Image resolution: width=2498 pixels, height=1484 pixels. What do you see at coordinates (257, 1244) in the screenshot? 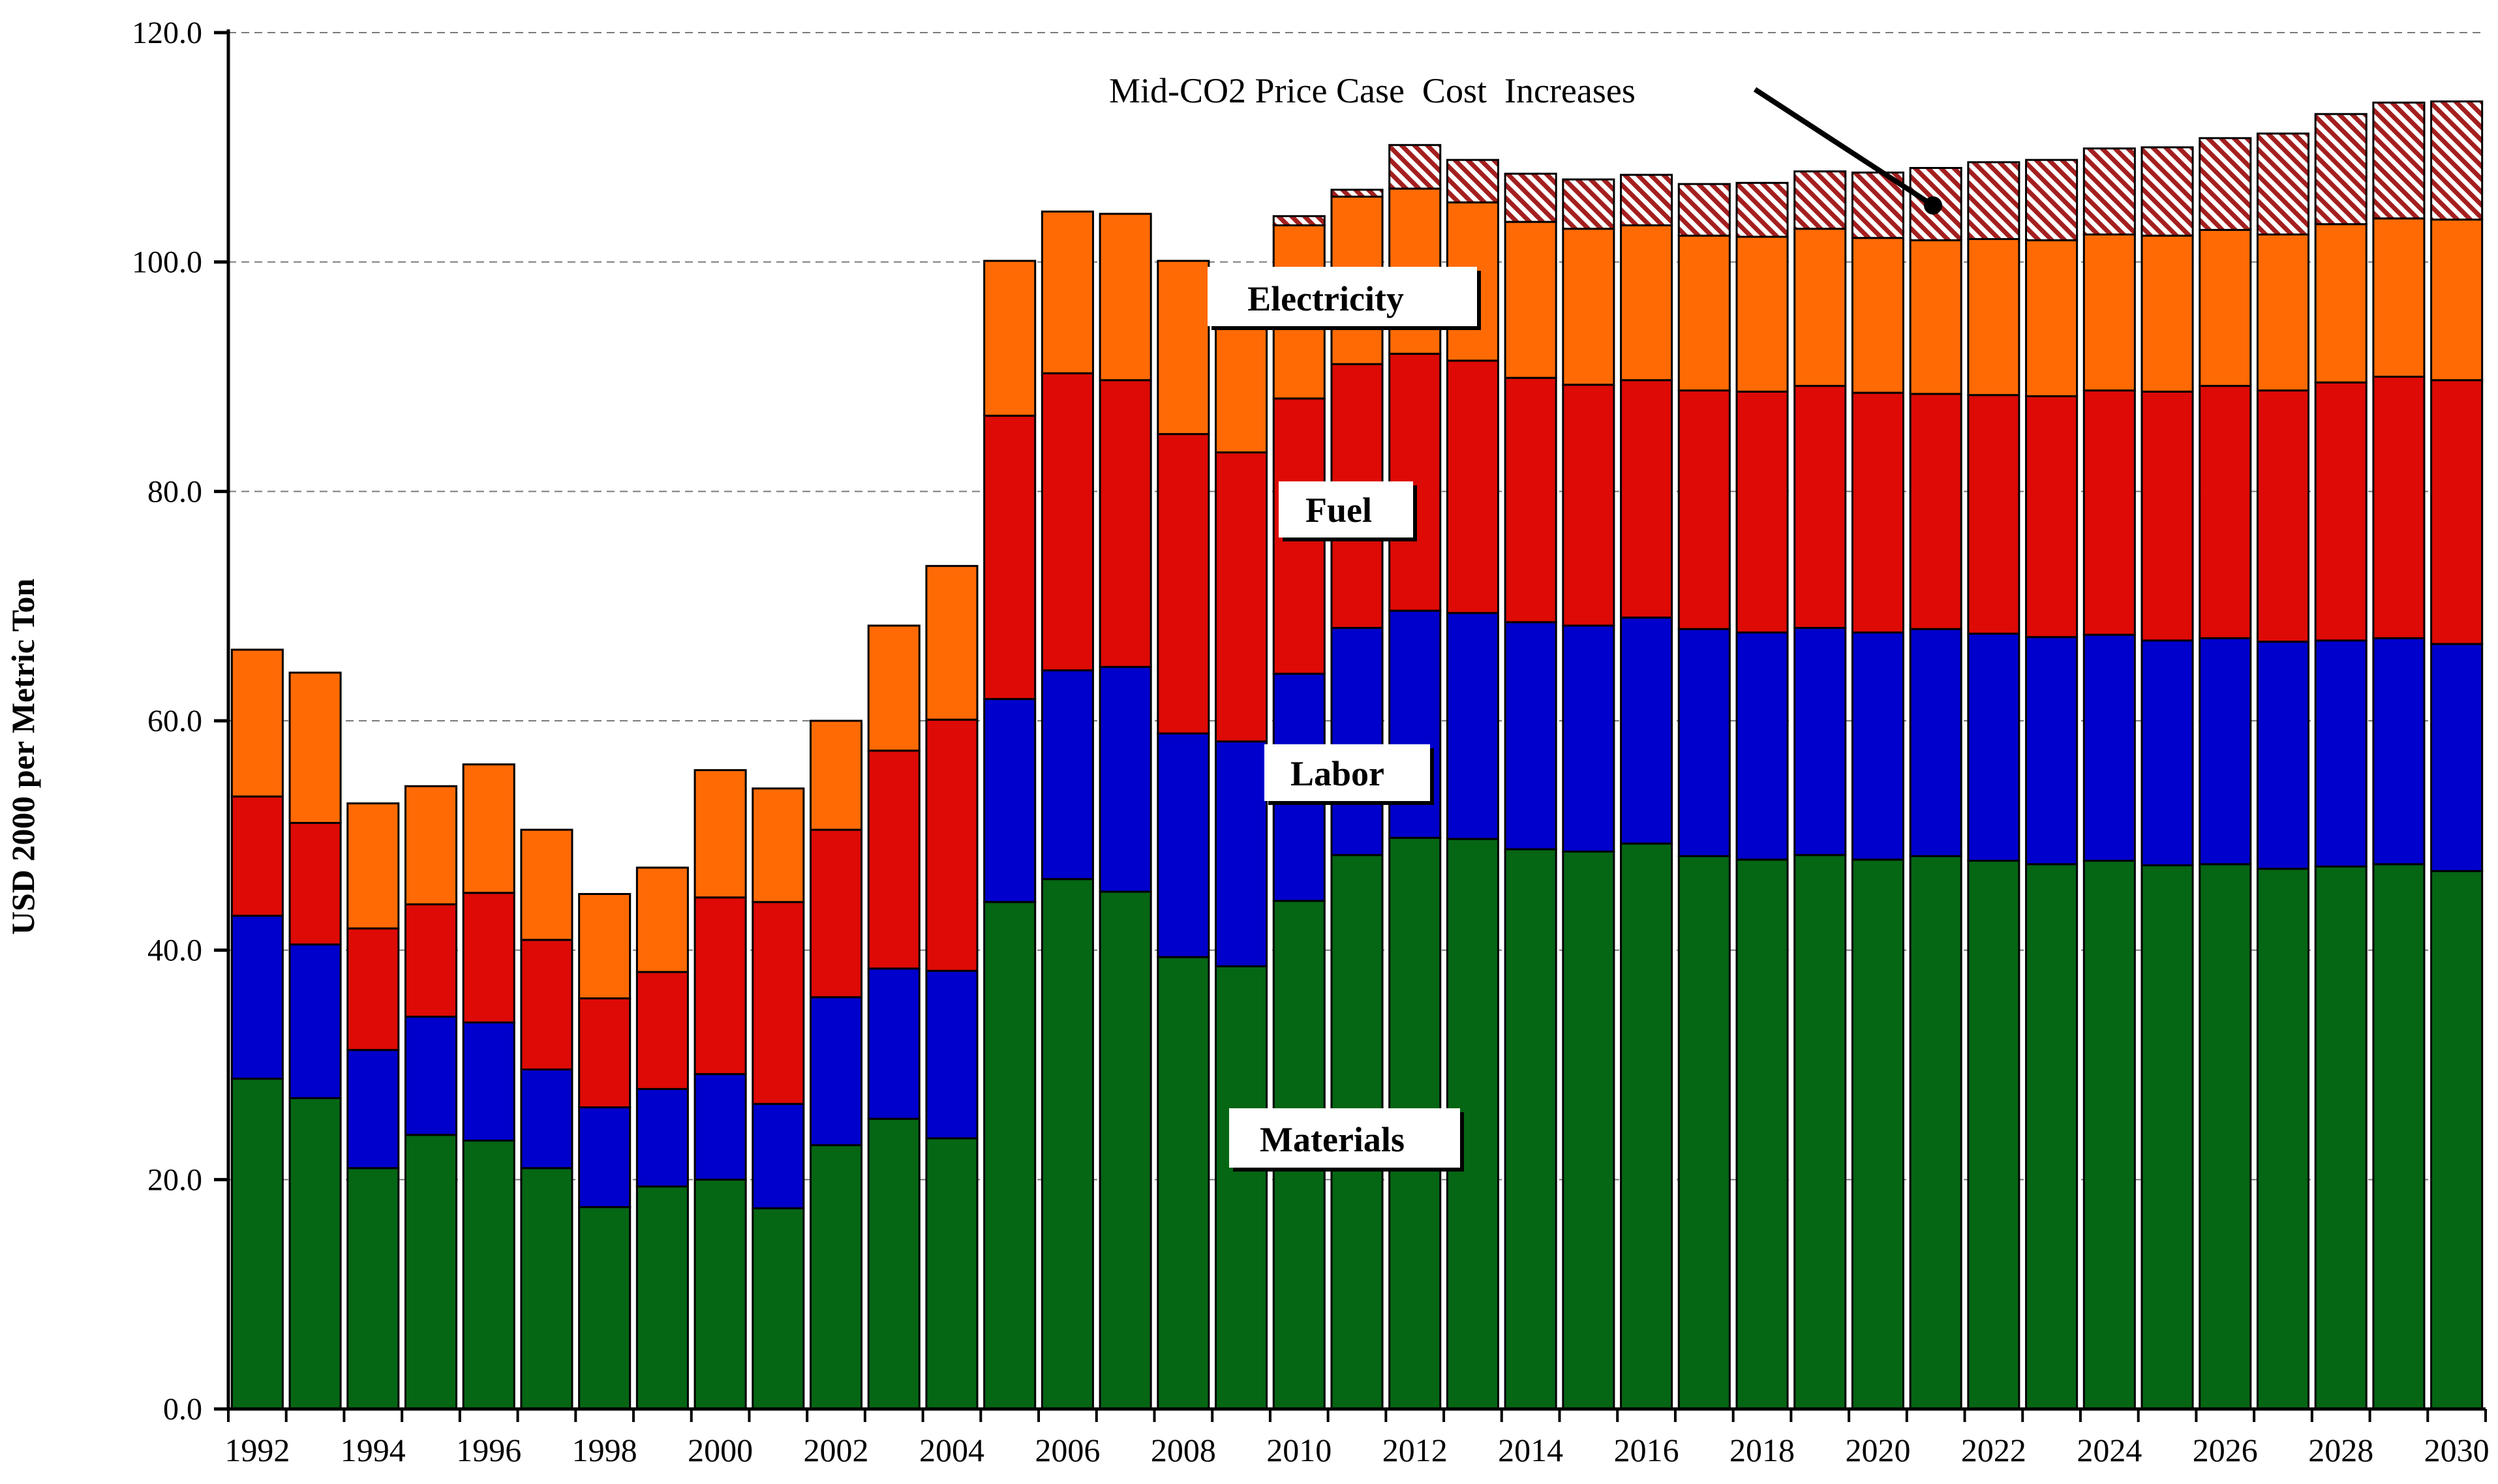
I see `bar-materials-1992` at bounding box center [257, 1244].